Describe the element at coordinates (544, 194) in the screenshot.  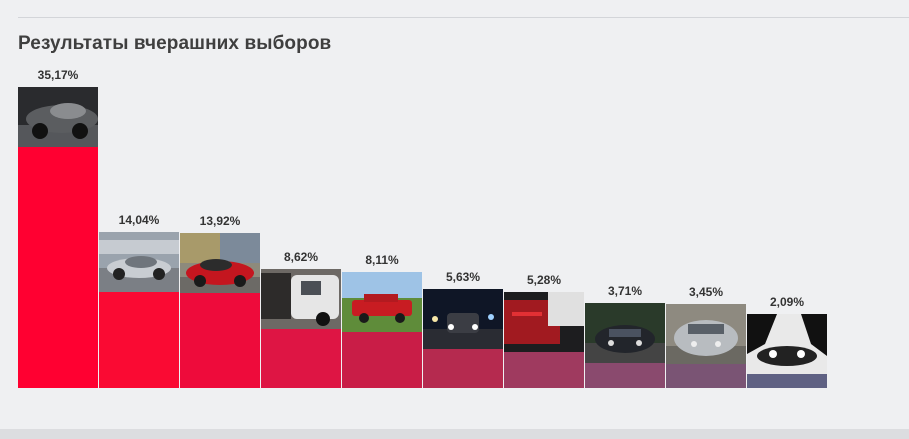
I see `bar-group: 5,28%` at that location.